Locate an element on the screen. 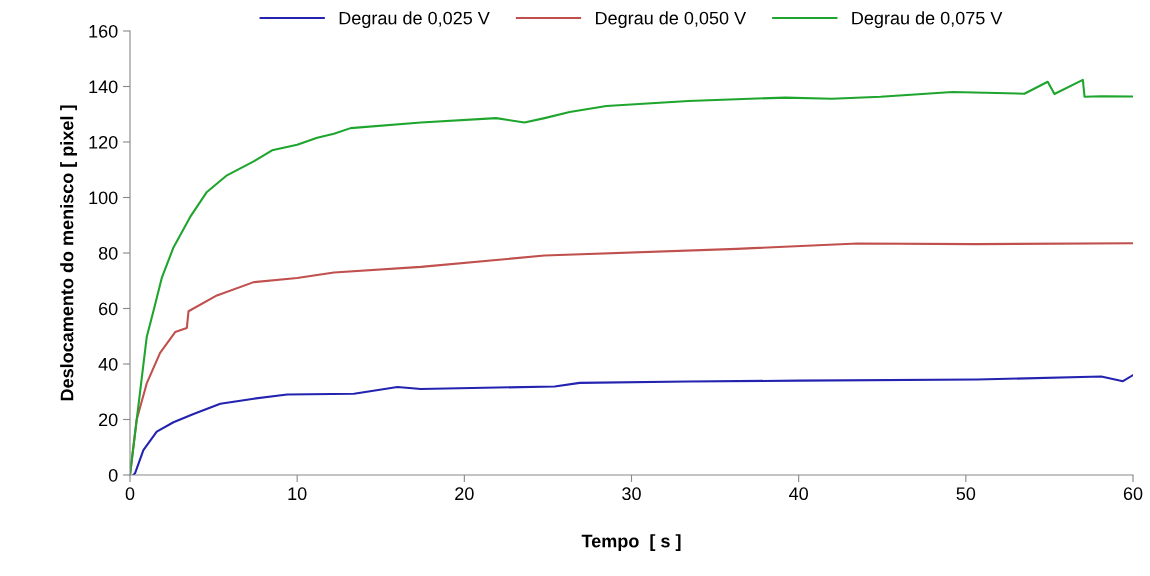 Image resolution: width=1150 pixels, height=576 pixels. x-axis-title: Tempo [ s ] is located at coordinates (631, 543).